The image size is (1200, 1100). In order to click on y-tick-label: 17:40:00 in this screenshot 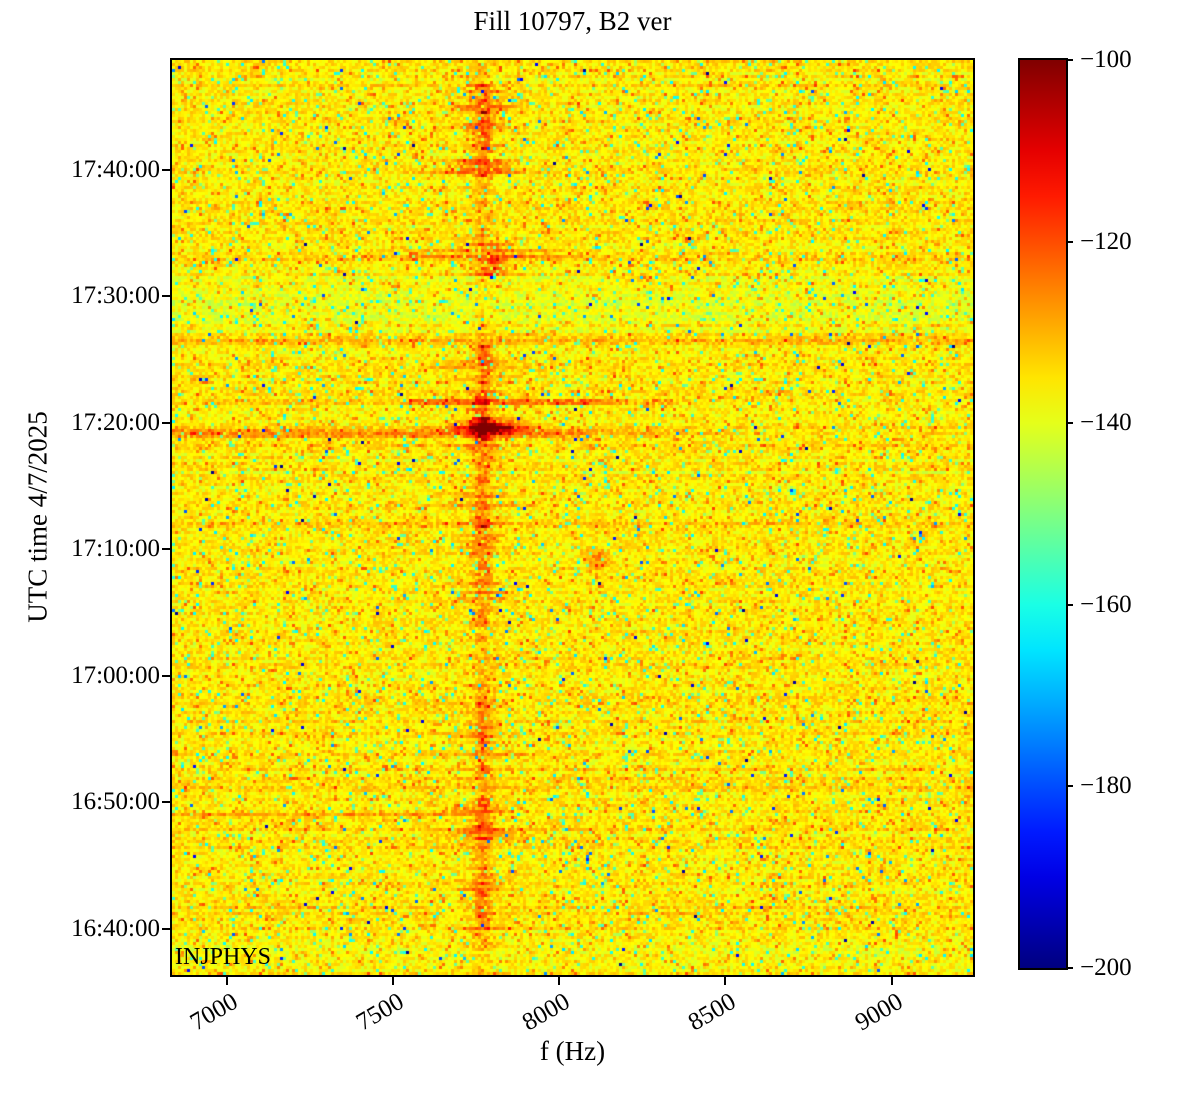, I will do `click(115, 169)`.